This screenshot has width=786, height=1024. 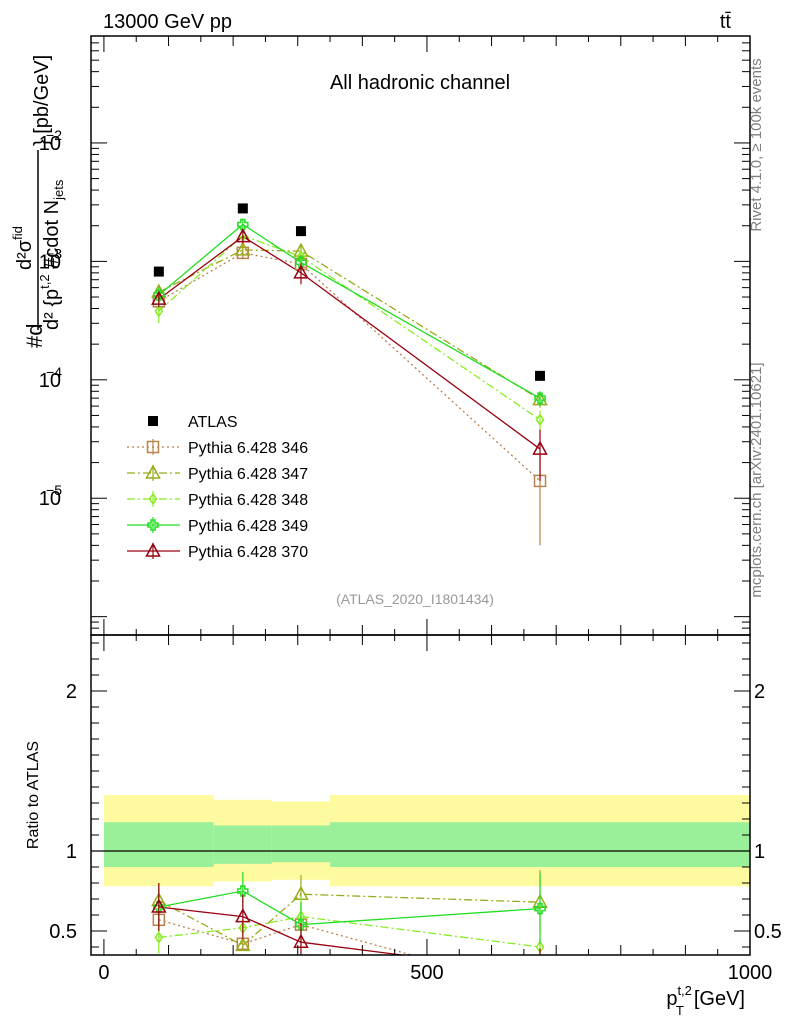 What do you see at coordinates (750, 973) in the screenshot?
I see `ratio-x-tick-label-2: 1000` at bounding box center [750, 973].